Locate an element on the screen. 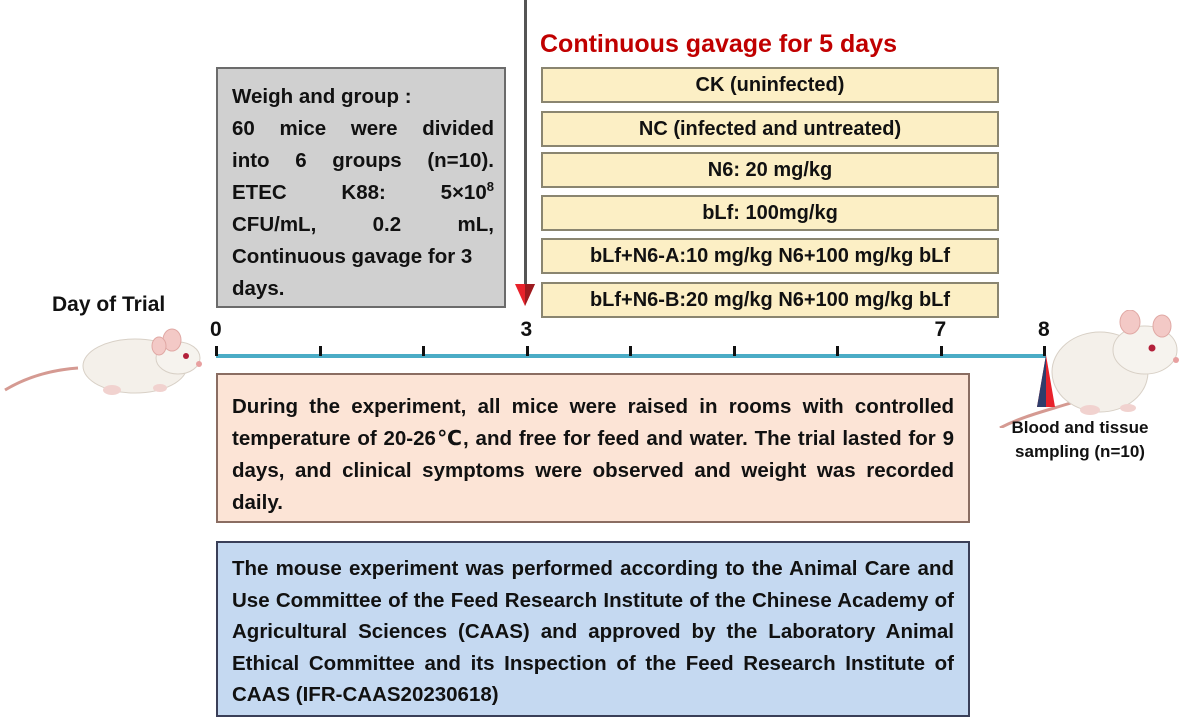 The width and height of the screenshot is (1200, 717). timeline-tick-label: 3 is located at coordinates (526, 329).